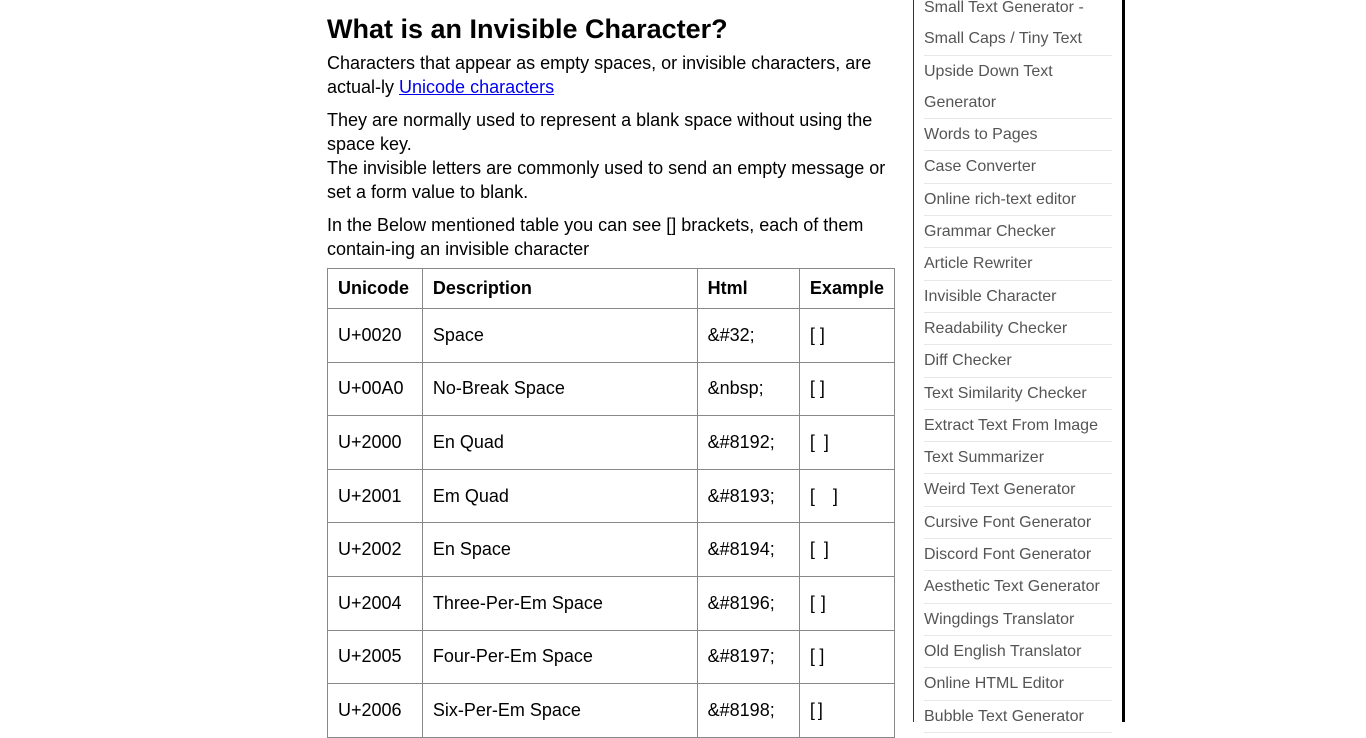 The image size is (1366, 738). Describe the element at coordinates (559, 389) in the screenshot. I see `description-cell: No-Break Space` at that location.